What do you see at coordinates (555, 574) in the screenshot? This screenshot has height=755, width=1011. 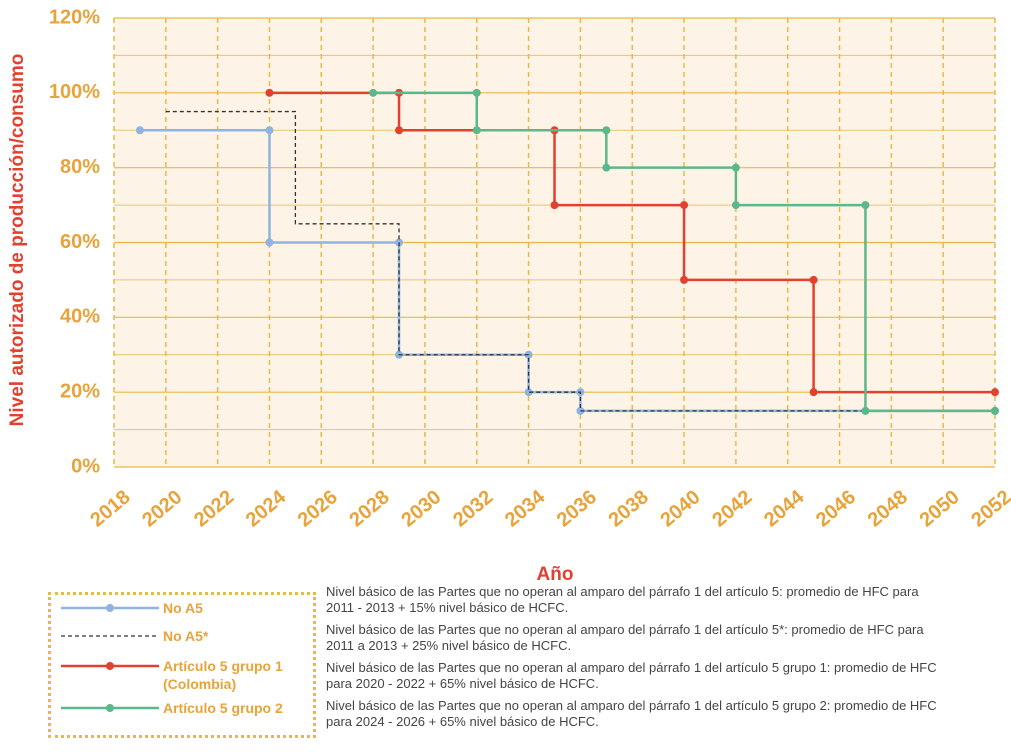 I see `x-axis-label: Año` at bounding box center [555, 574].